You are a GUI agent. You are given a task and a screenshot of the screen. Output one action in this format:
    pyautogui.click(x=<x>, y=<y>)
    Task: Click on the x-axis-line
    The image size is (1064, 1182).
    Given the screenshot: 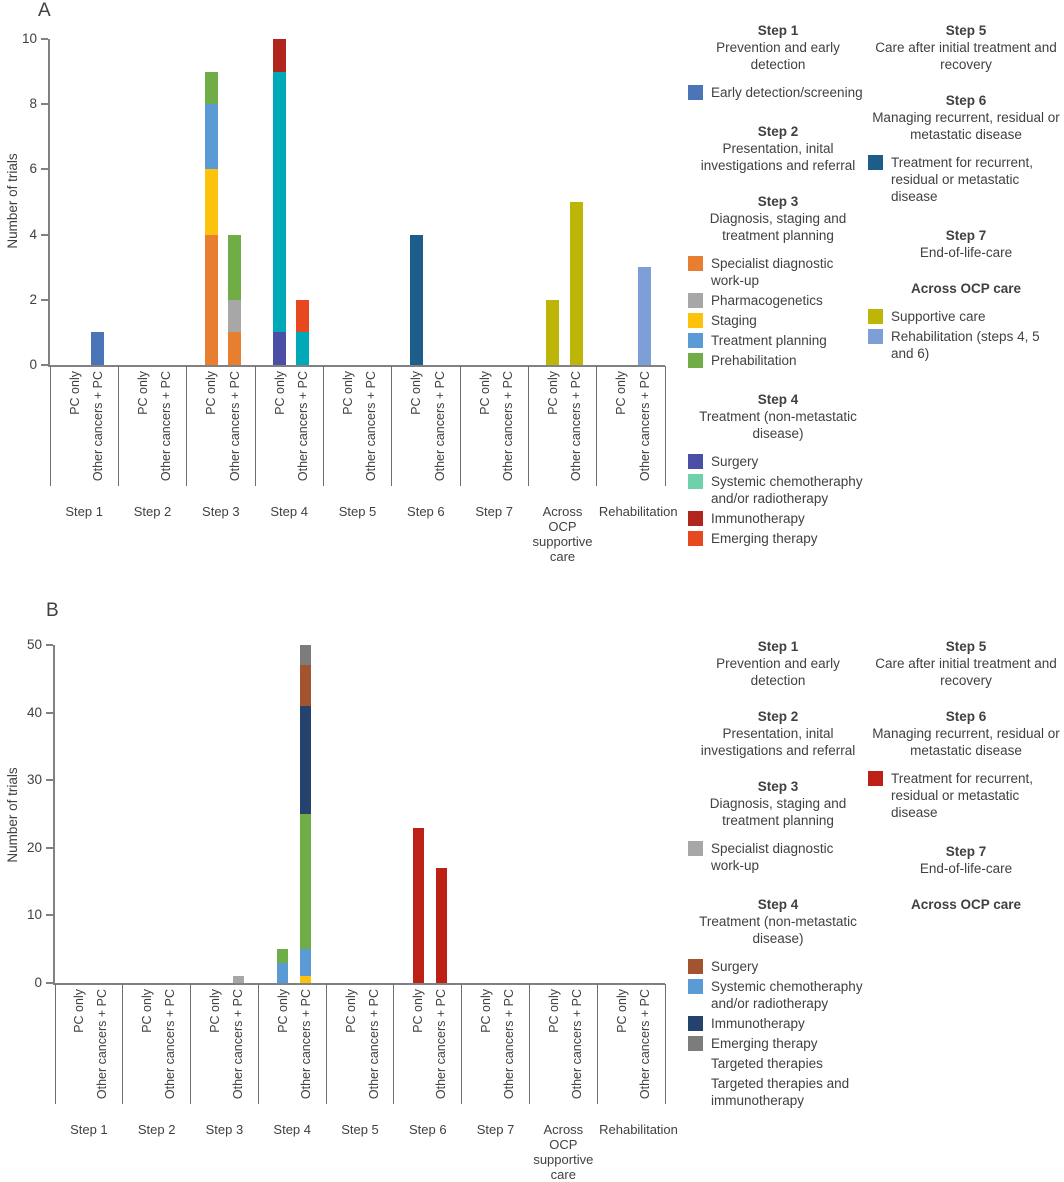 What is the action you would take?
    pyautogui.click(x=356, y=366)
    